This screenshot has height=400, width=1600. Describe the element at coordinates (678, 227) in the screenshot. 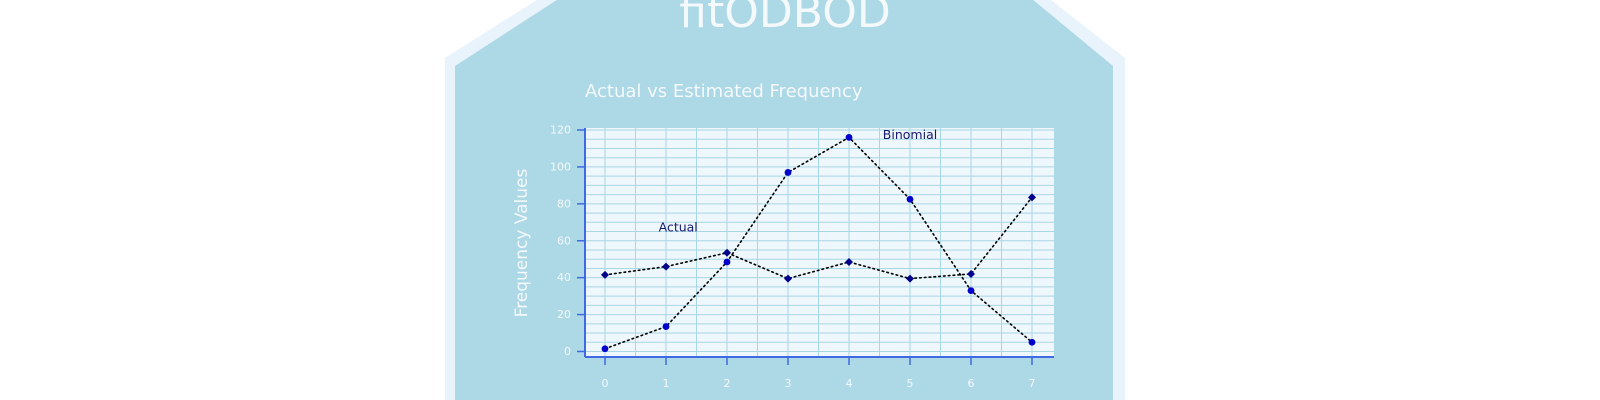

I see `annotation-actual: Actual` at that location.